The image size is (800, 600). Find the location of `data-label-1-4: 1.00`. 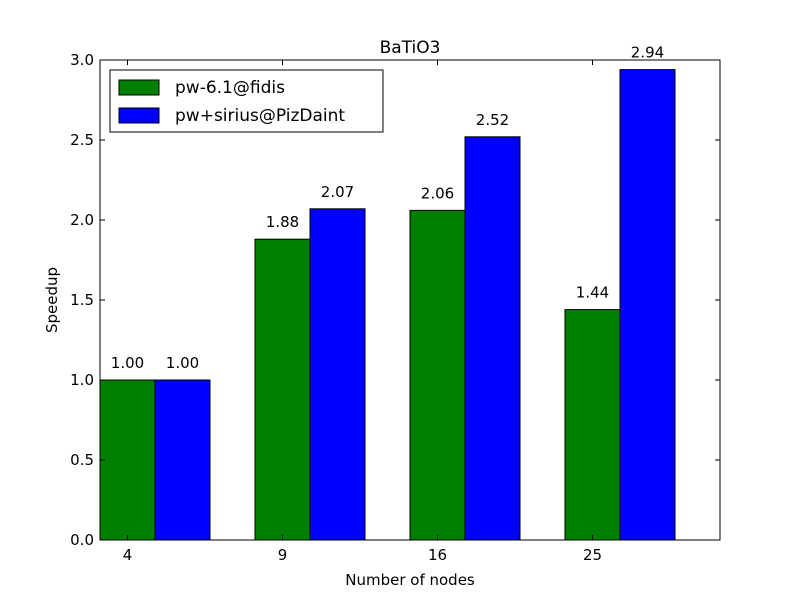

data-label-1-4: 1.00 is located at coordinates (182, 363).